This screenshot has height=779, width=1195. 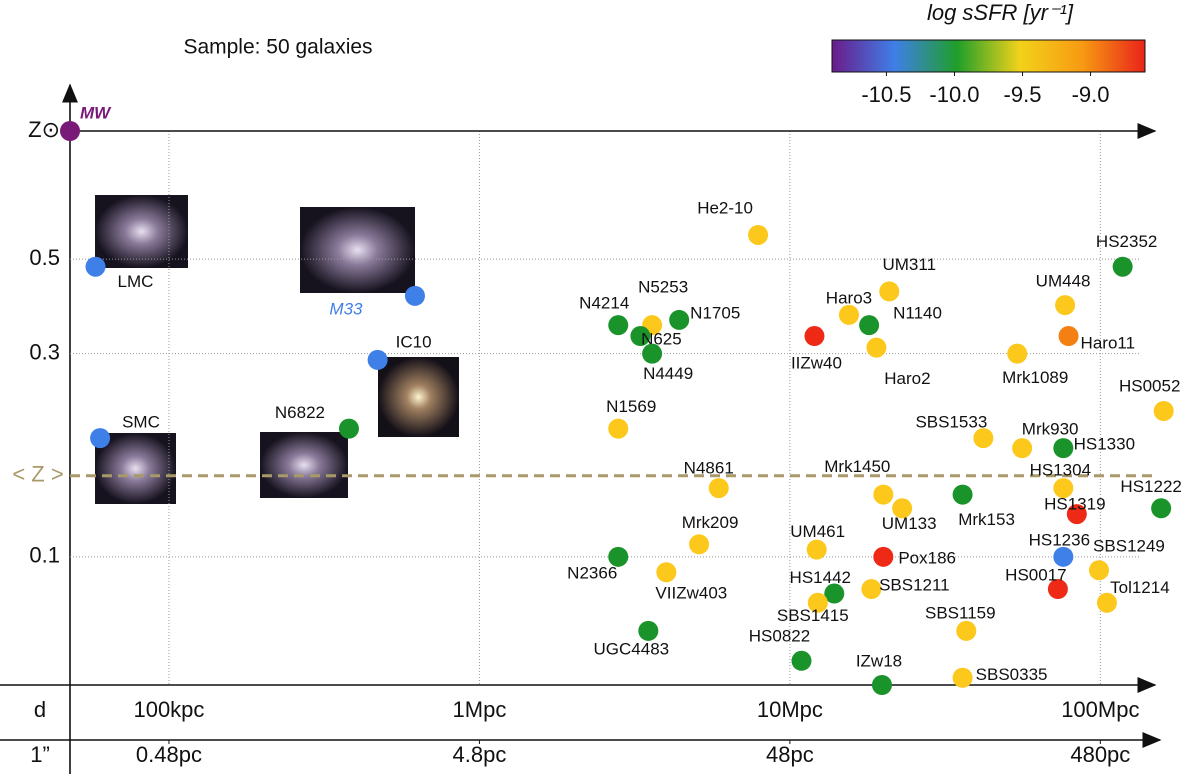 What do you see at coordinates (988, 56) in the screenshot?
I see `colorbar` at bounding box center [988, 56].